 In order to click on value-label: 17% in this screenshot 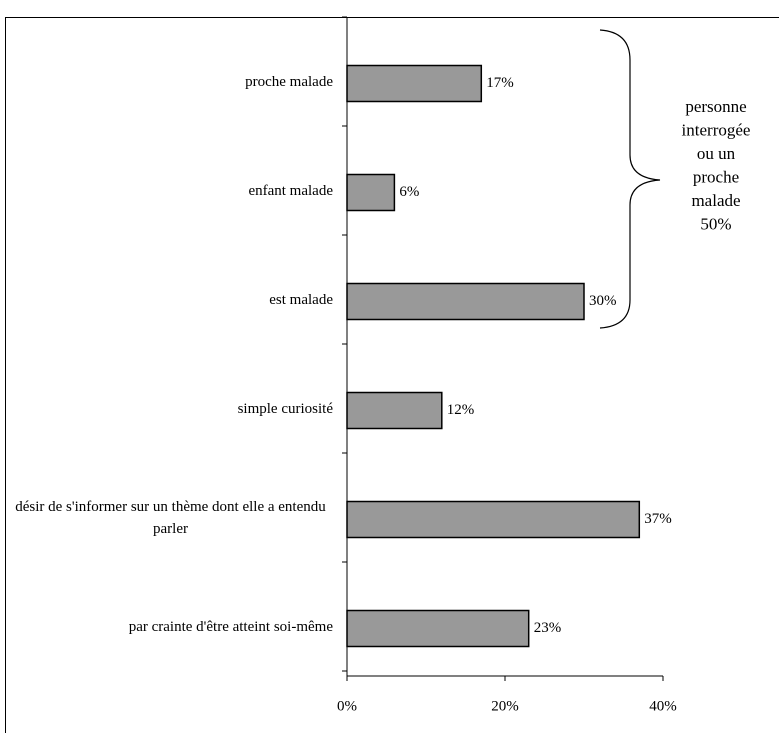, I will do `click(500, 83)`.